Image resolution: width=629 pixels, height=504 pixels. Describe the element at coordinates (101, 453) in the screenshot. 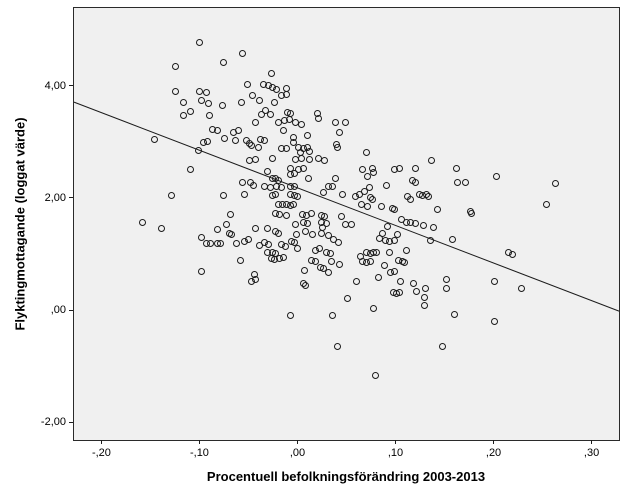

I see `x-tick-label: -,20` at that location.